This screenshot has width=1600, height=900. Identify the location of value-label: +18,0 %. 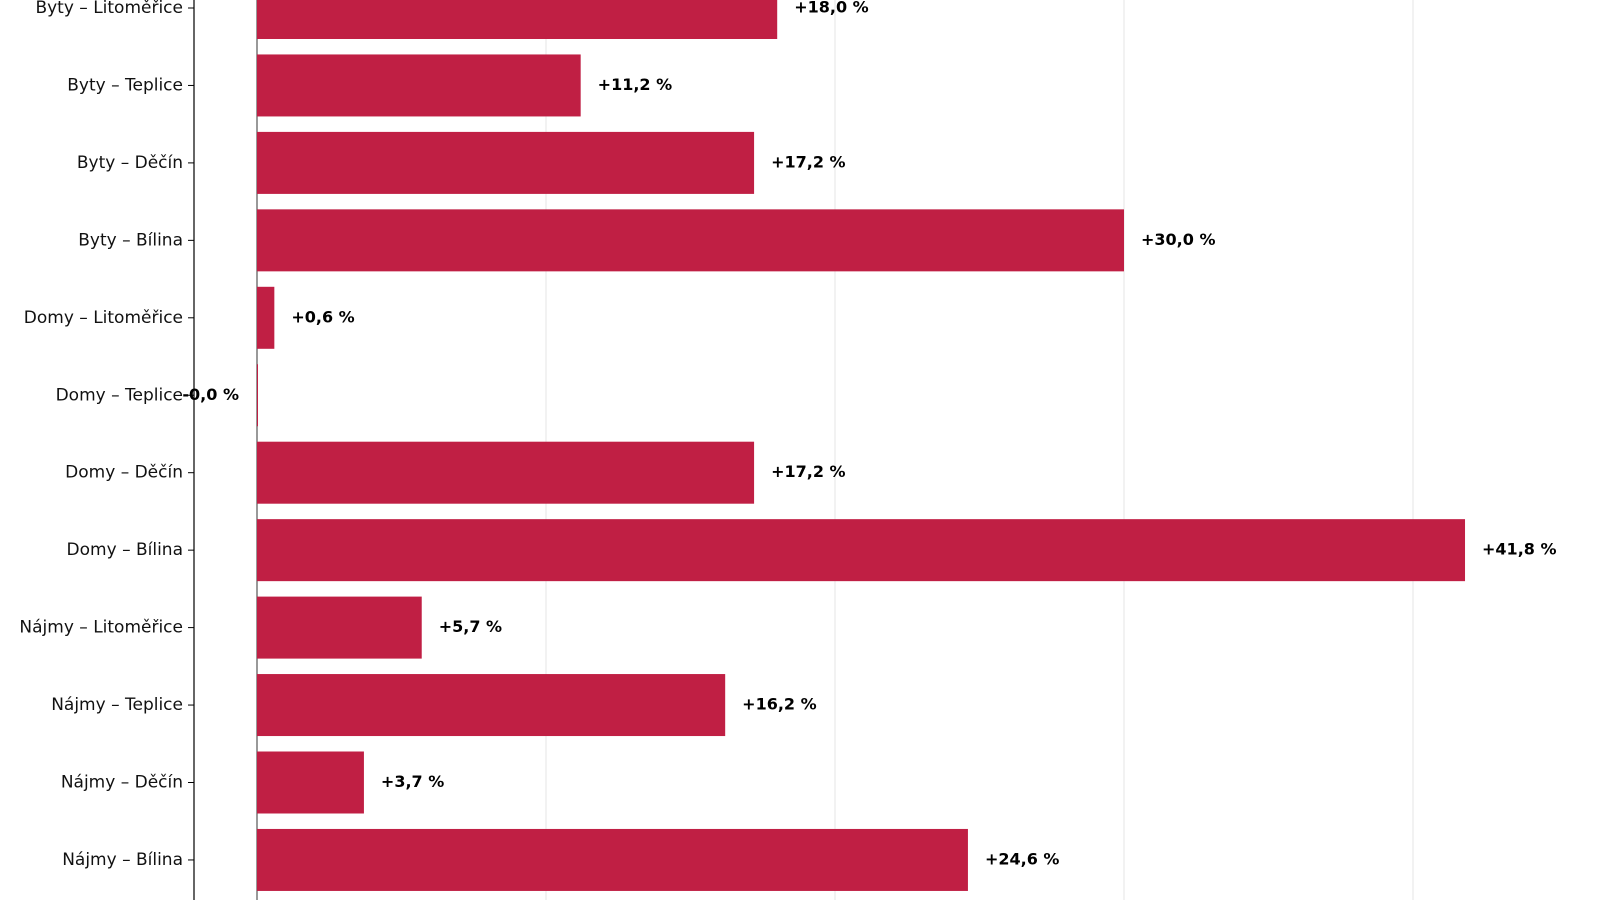
(831, 8).